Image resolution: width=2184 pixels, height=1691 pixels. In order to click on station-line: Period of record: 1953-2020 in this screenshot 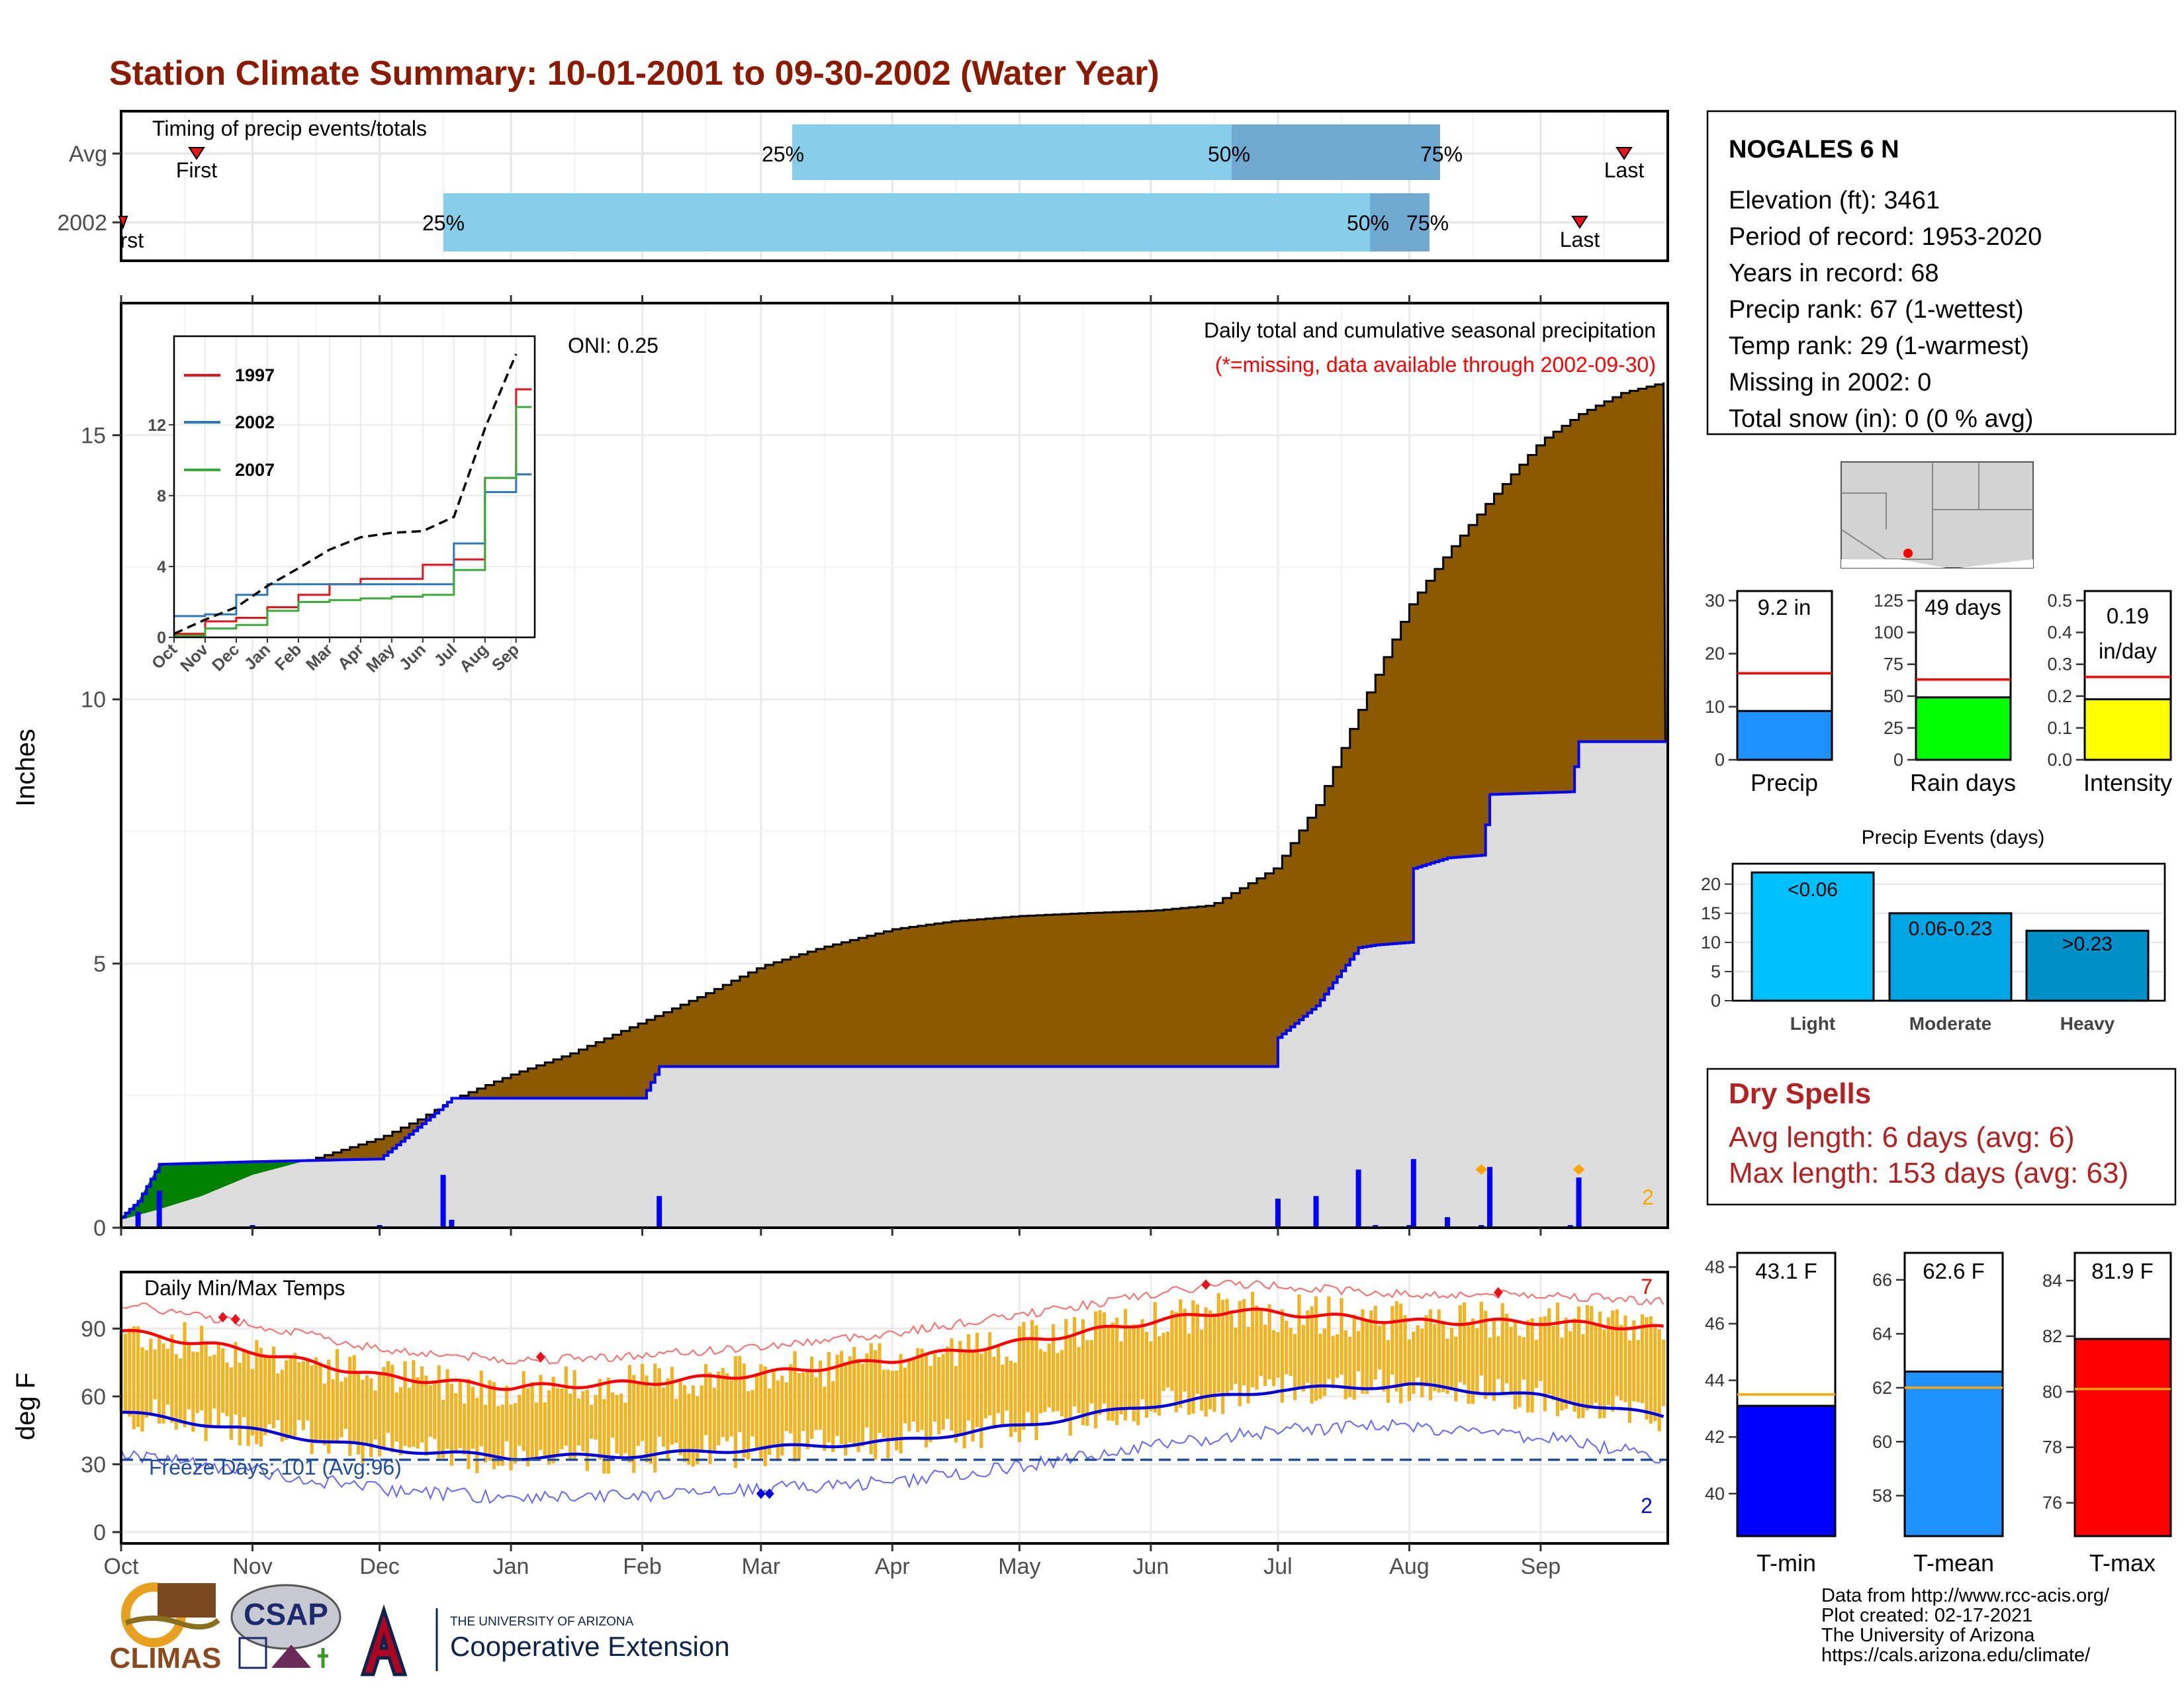, I will do `click(1885, 237)`.